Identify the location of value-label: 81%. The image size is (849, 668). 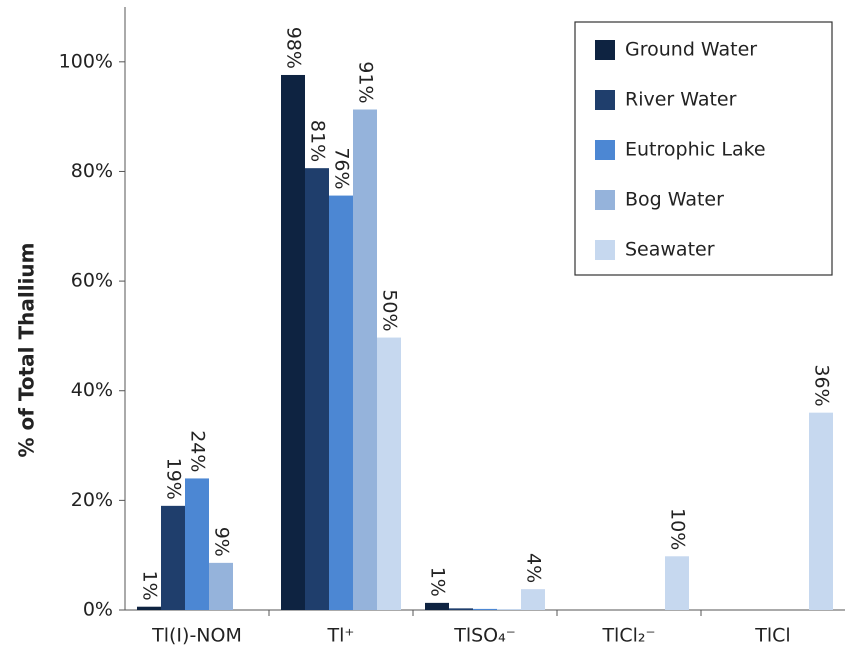
(318, 141).